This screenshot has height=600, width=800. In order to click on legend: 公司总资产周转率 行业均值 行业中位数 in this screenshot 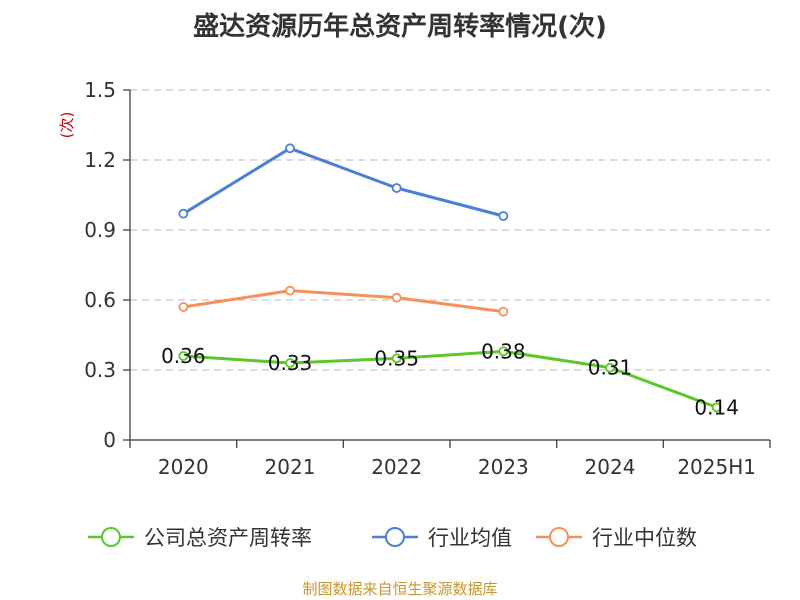, I will do `click(392, 538)`.